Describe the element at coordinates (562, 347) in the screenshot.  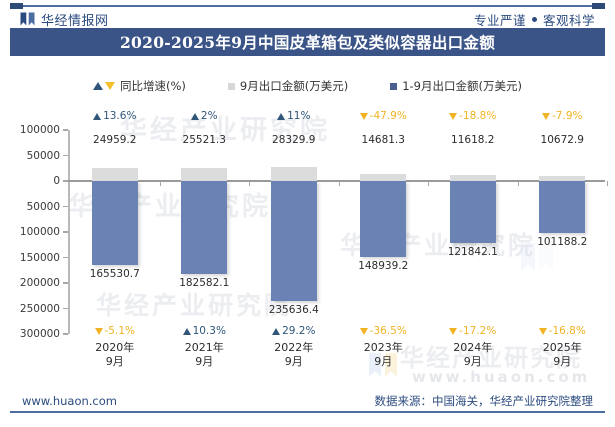
I see `x-axis-label-year: 2025年` at that location.